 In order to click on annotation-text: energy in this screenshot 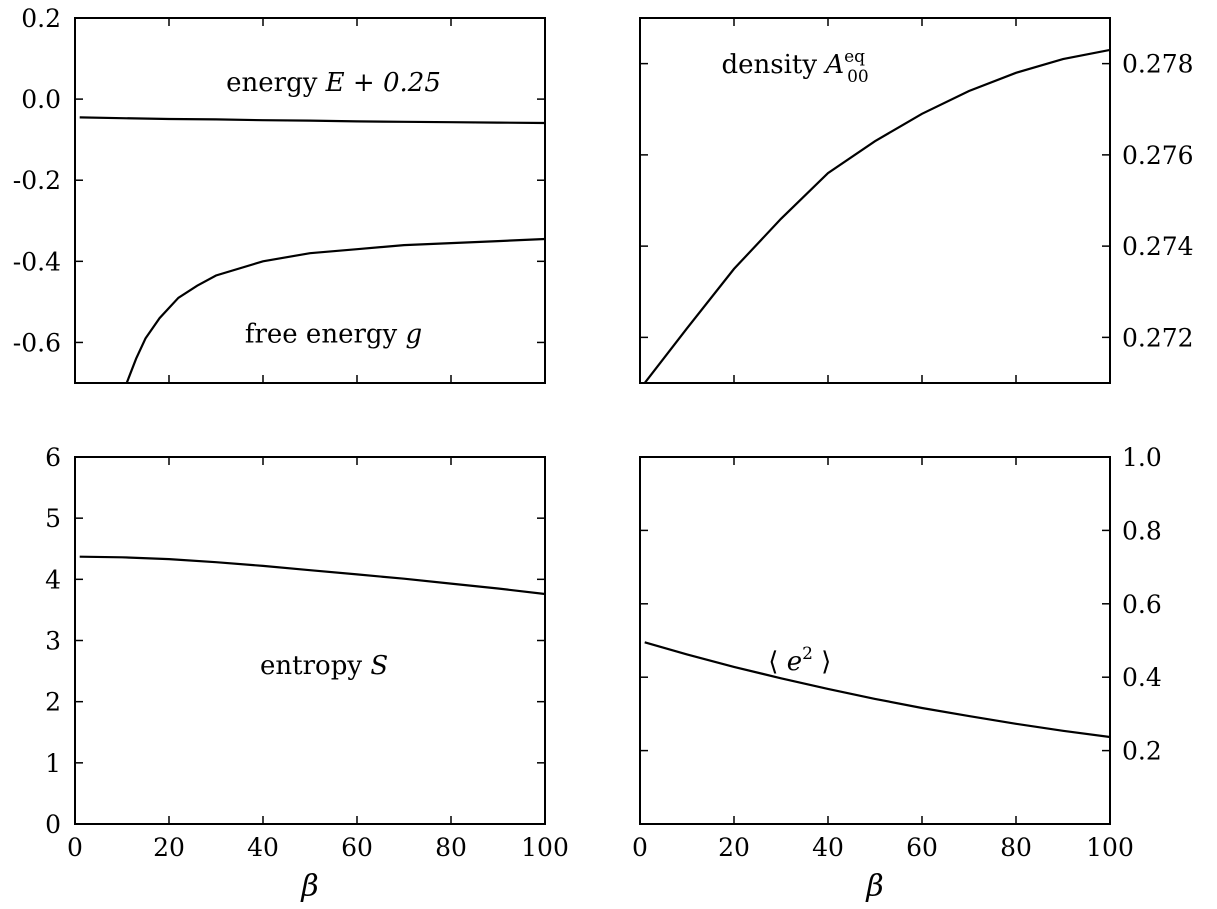, I will do `click(276, 83)`.